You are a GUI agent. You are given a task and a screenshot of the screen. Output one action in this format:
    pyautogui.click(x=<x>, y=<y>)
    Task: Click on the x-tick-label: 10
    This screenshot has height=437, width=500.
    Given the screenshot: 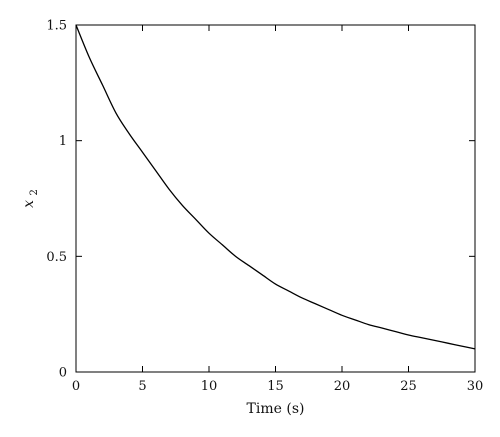 What is the action you would take?
    pyautogui.click(x=209, y=386)
    